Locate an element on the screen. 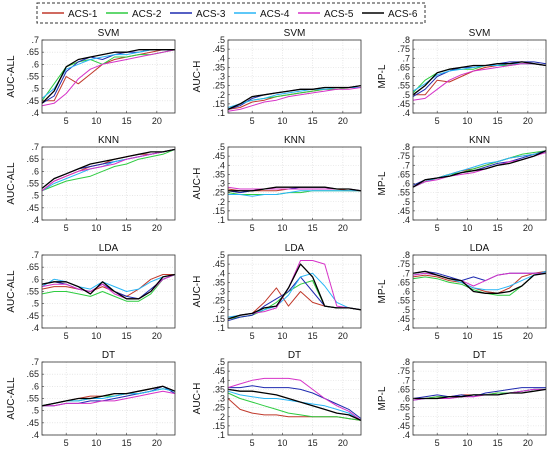 The width and height of the screenshot is (550, 450). subplot-title: KNN is located at coordinates (479, 140).